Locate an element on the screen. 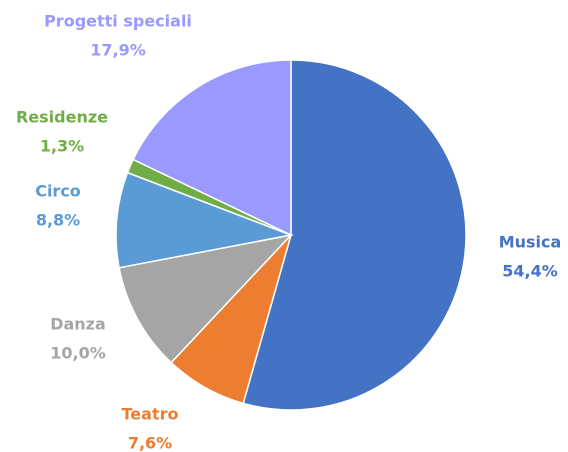 The height and width of the screenshot is (452, 568). slice-value-label: 1,3% is located at coordinates (62, 146).